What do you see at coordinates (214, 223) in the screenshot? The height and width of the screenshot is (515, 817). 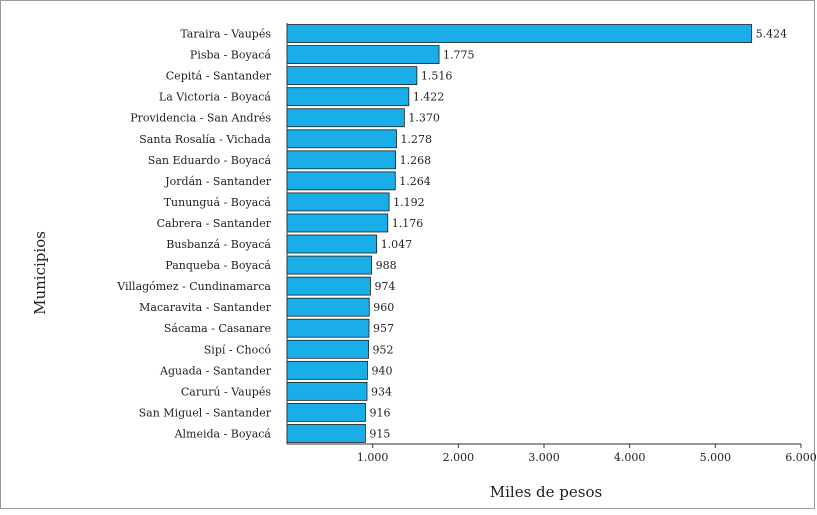 I see `category-label: Cabrera - Santander` at bounding box center [214, 223].